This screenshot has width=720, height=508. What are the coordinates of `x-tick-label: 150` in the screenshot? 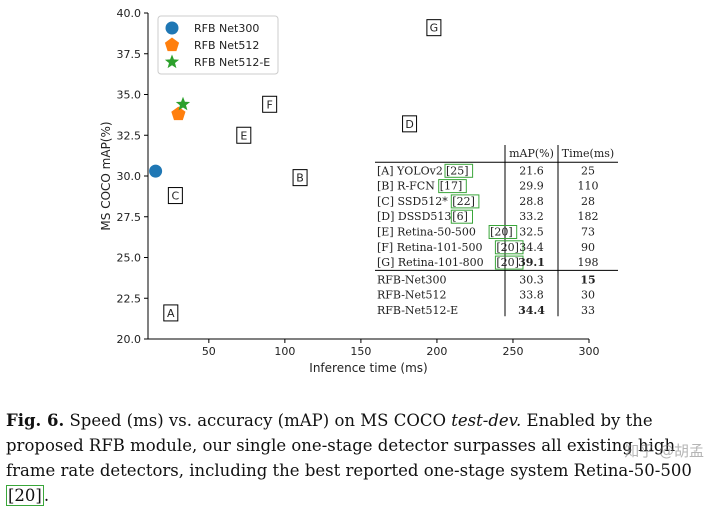 It's located at (360, 351).